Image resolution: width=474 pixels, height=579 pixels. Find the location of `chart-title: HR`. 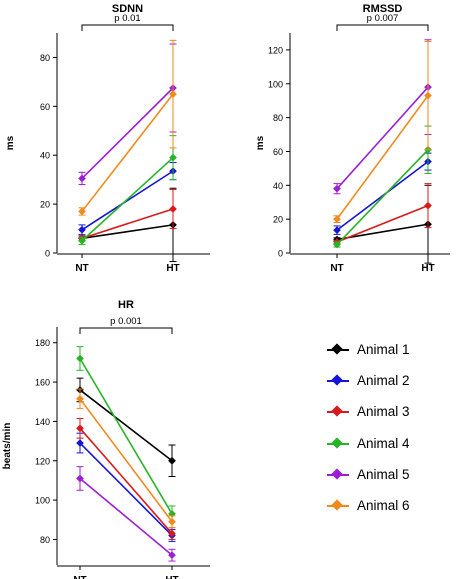

chart-title: HR is located at coordinates (126, 305).